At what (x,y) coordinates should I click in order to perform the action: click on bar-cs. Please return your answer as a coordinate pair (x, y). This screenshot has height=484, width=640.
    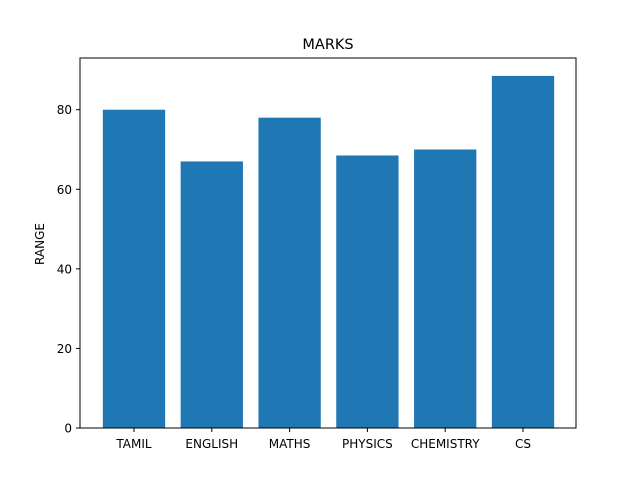
    Looking at the image, I should click on (523, 252).